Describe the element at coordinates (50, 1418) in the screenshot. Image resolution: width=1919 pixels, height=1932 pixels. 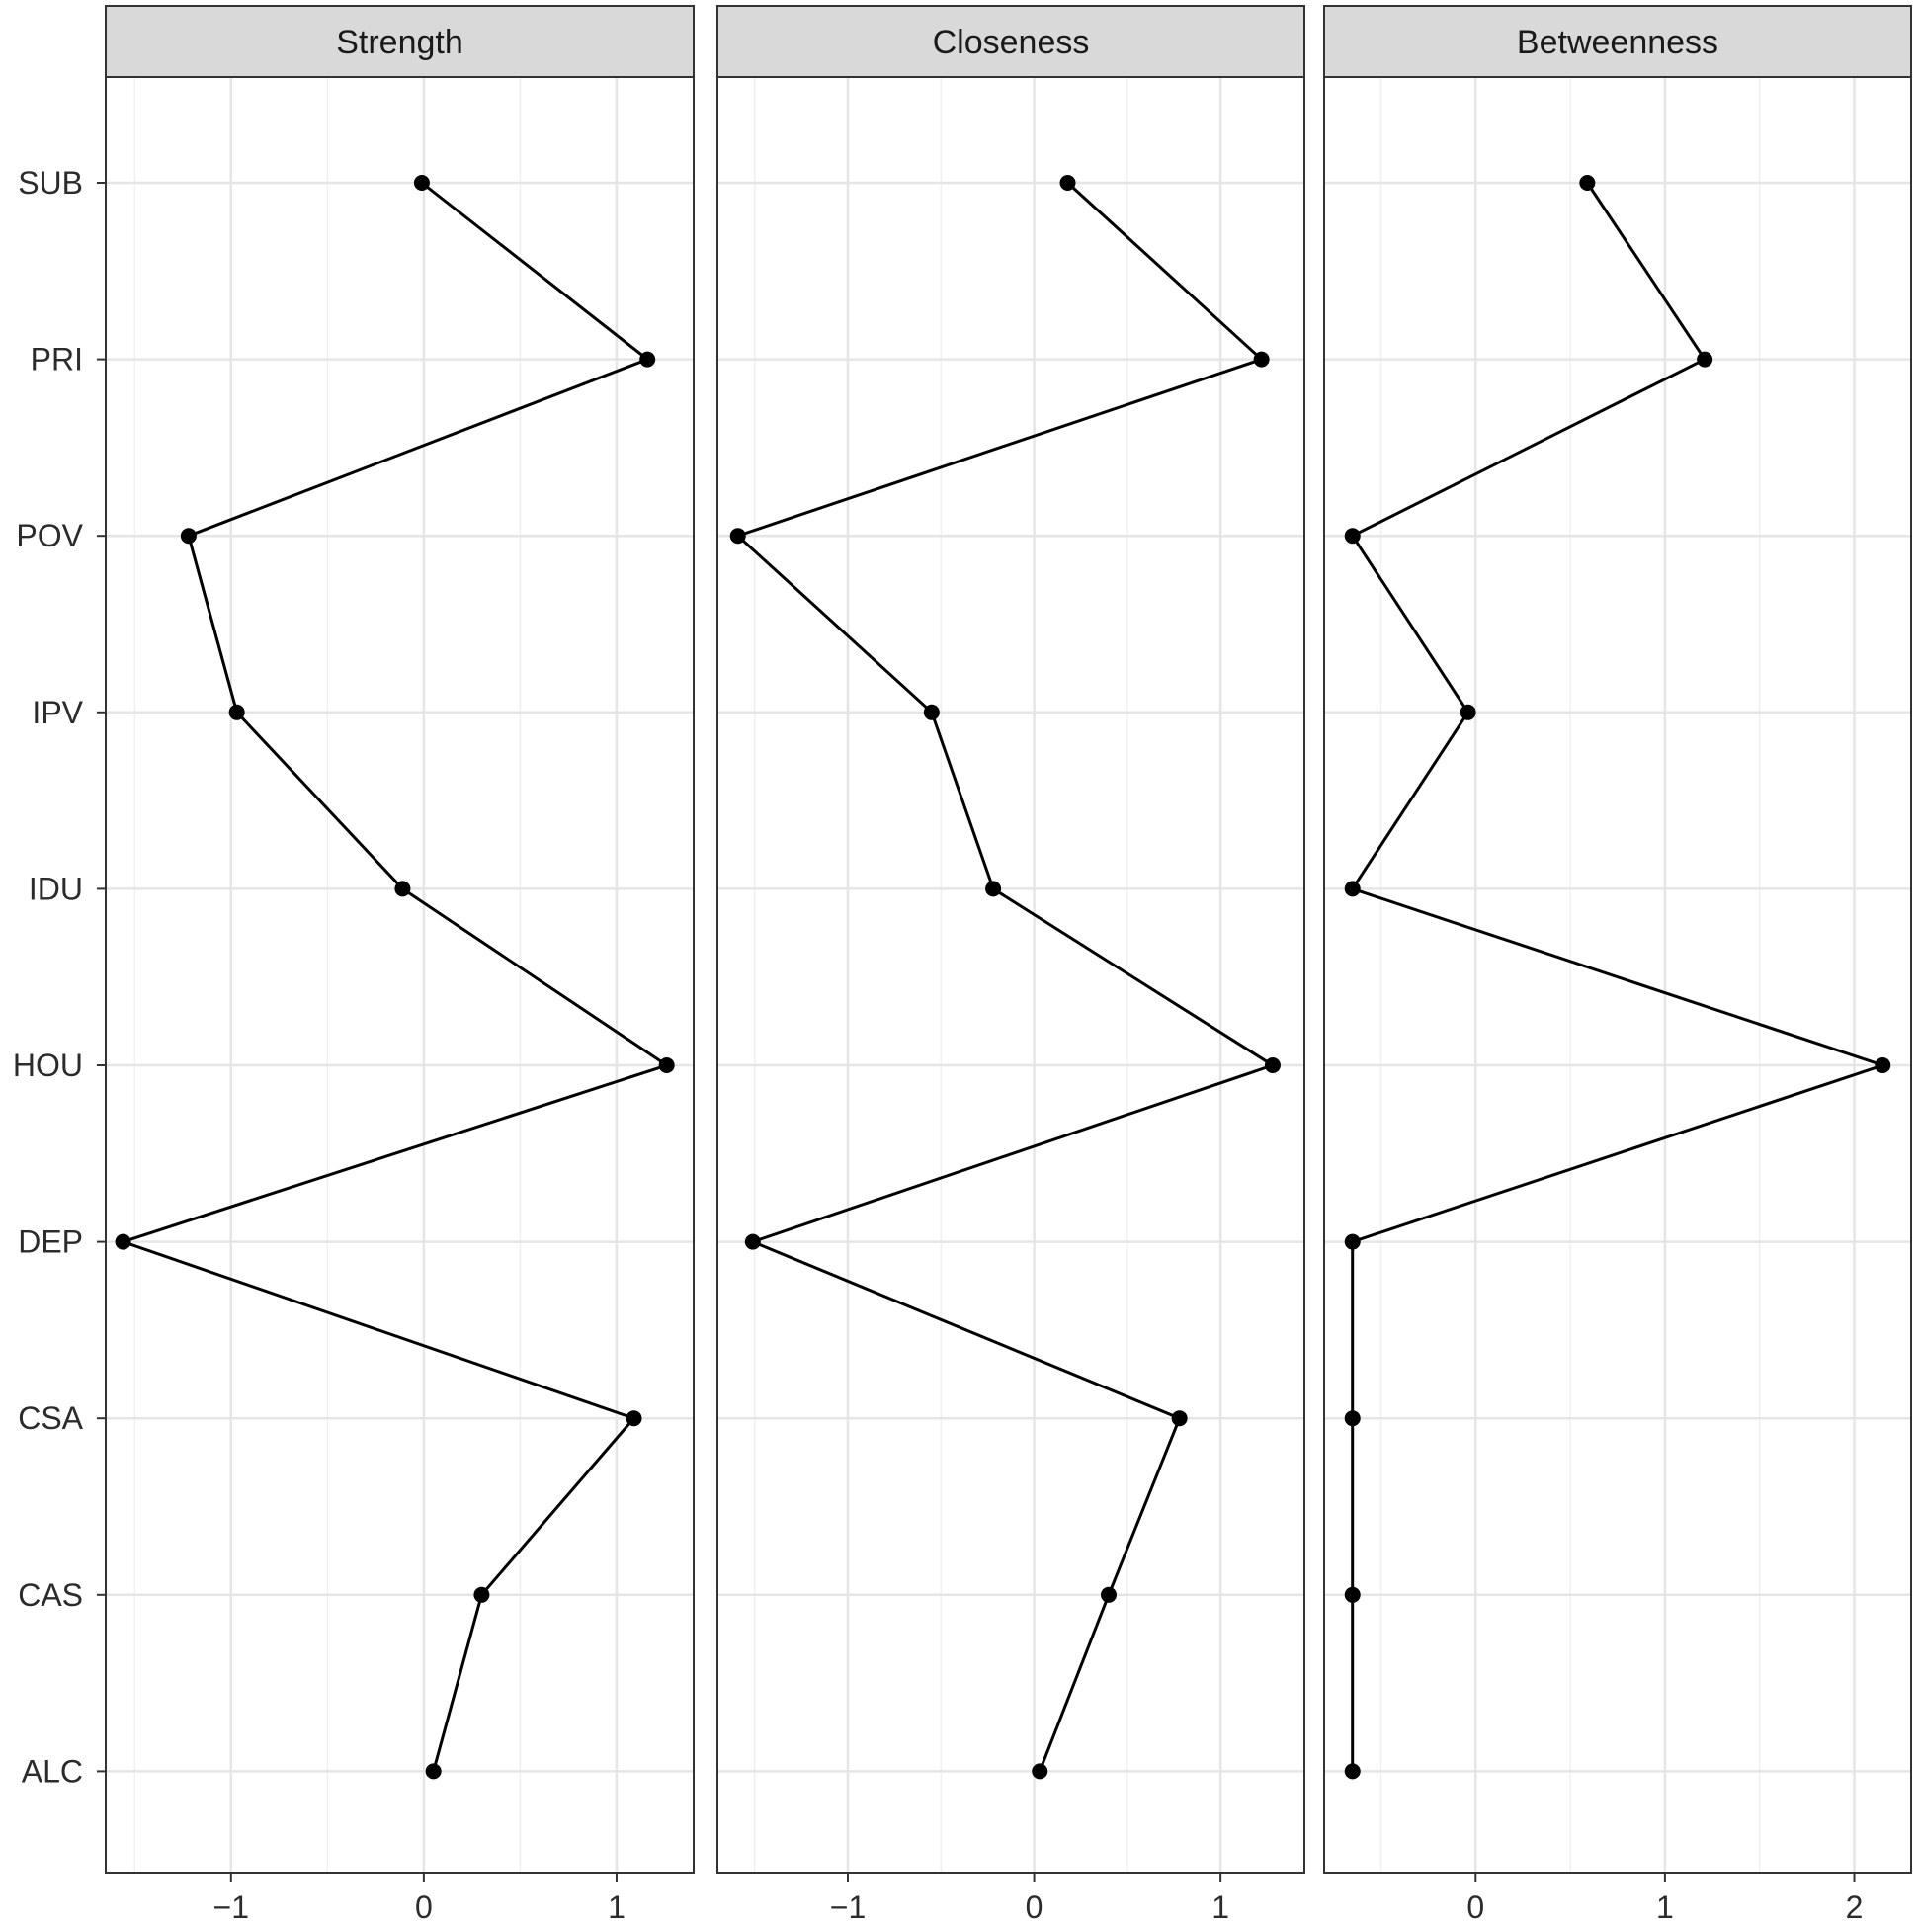
I see `y-tick-label: CSA` at that location.